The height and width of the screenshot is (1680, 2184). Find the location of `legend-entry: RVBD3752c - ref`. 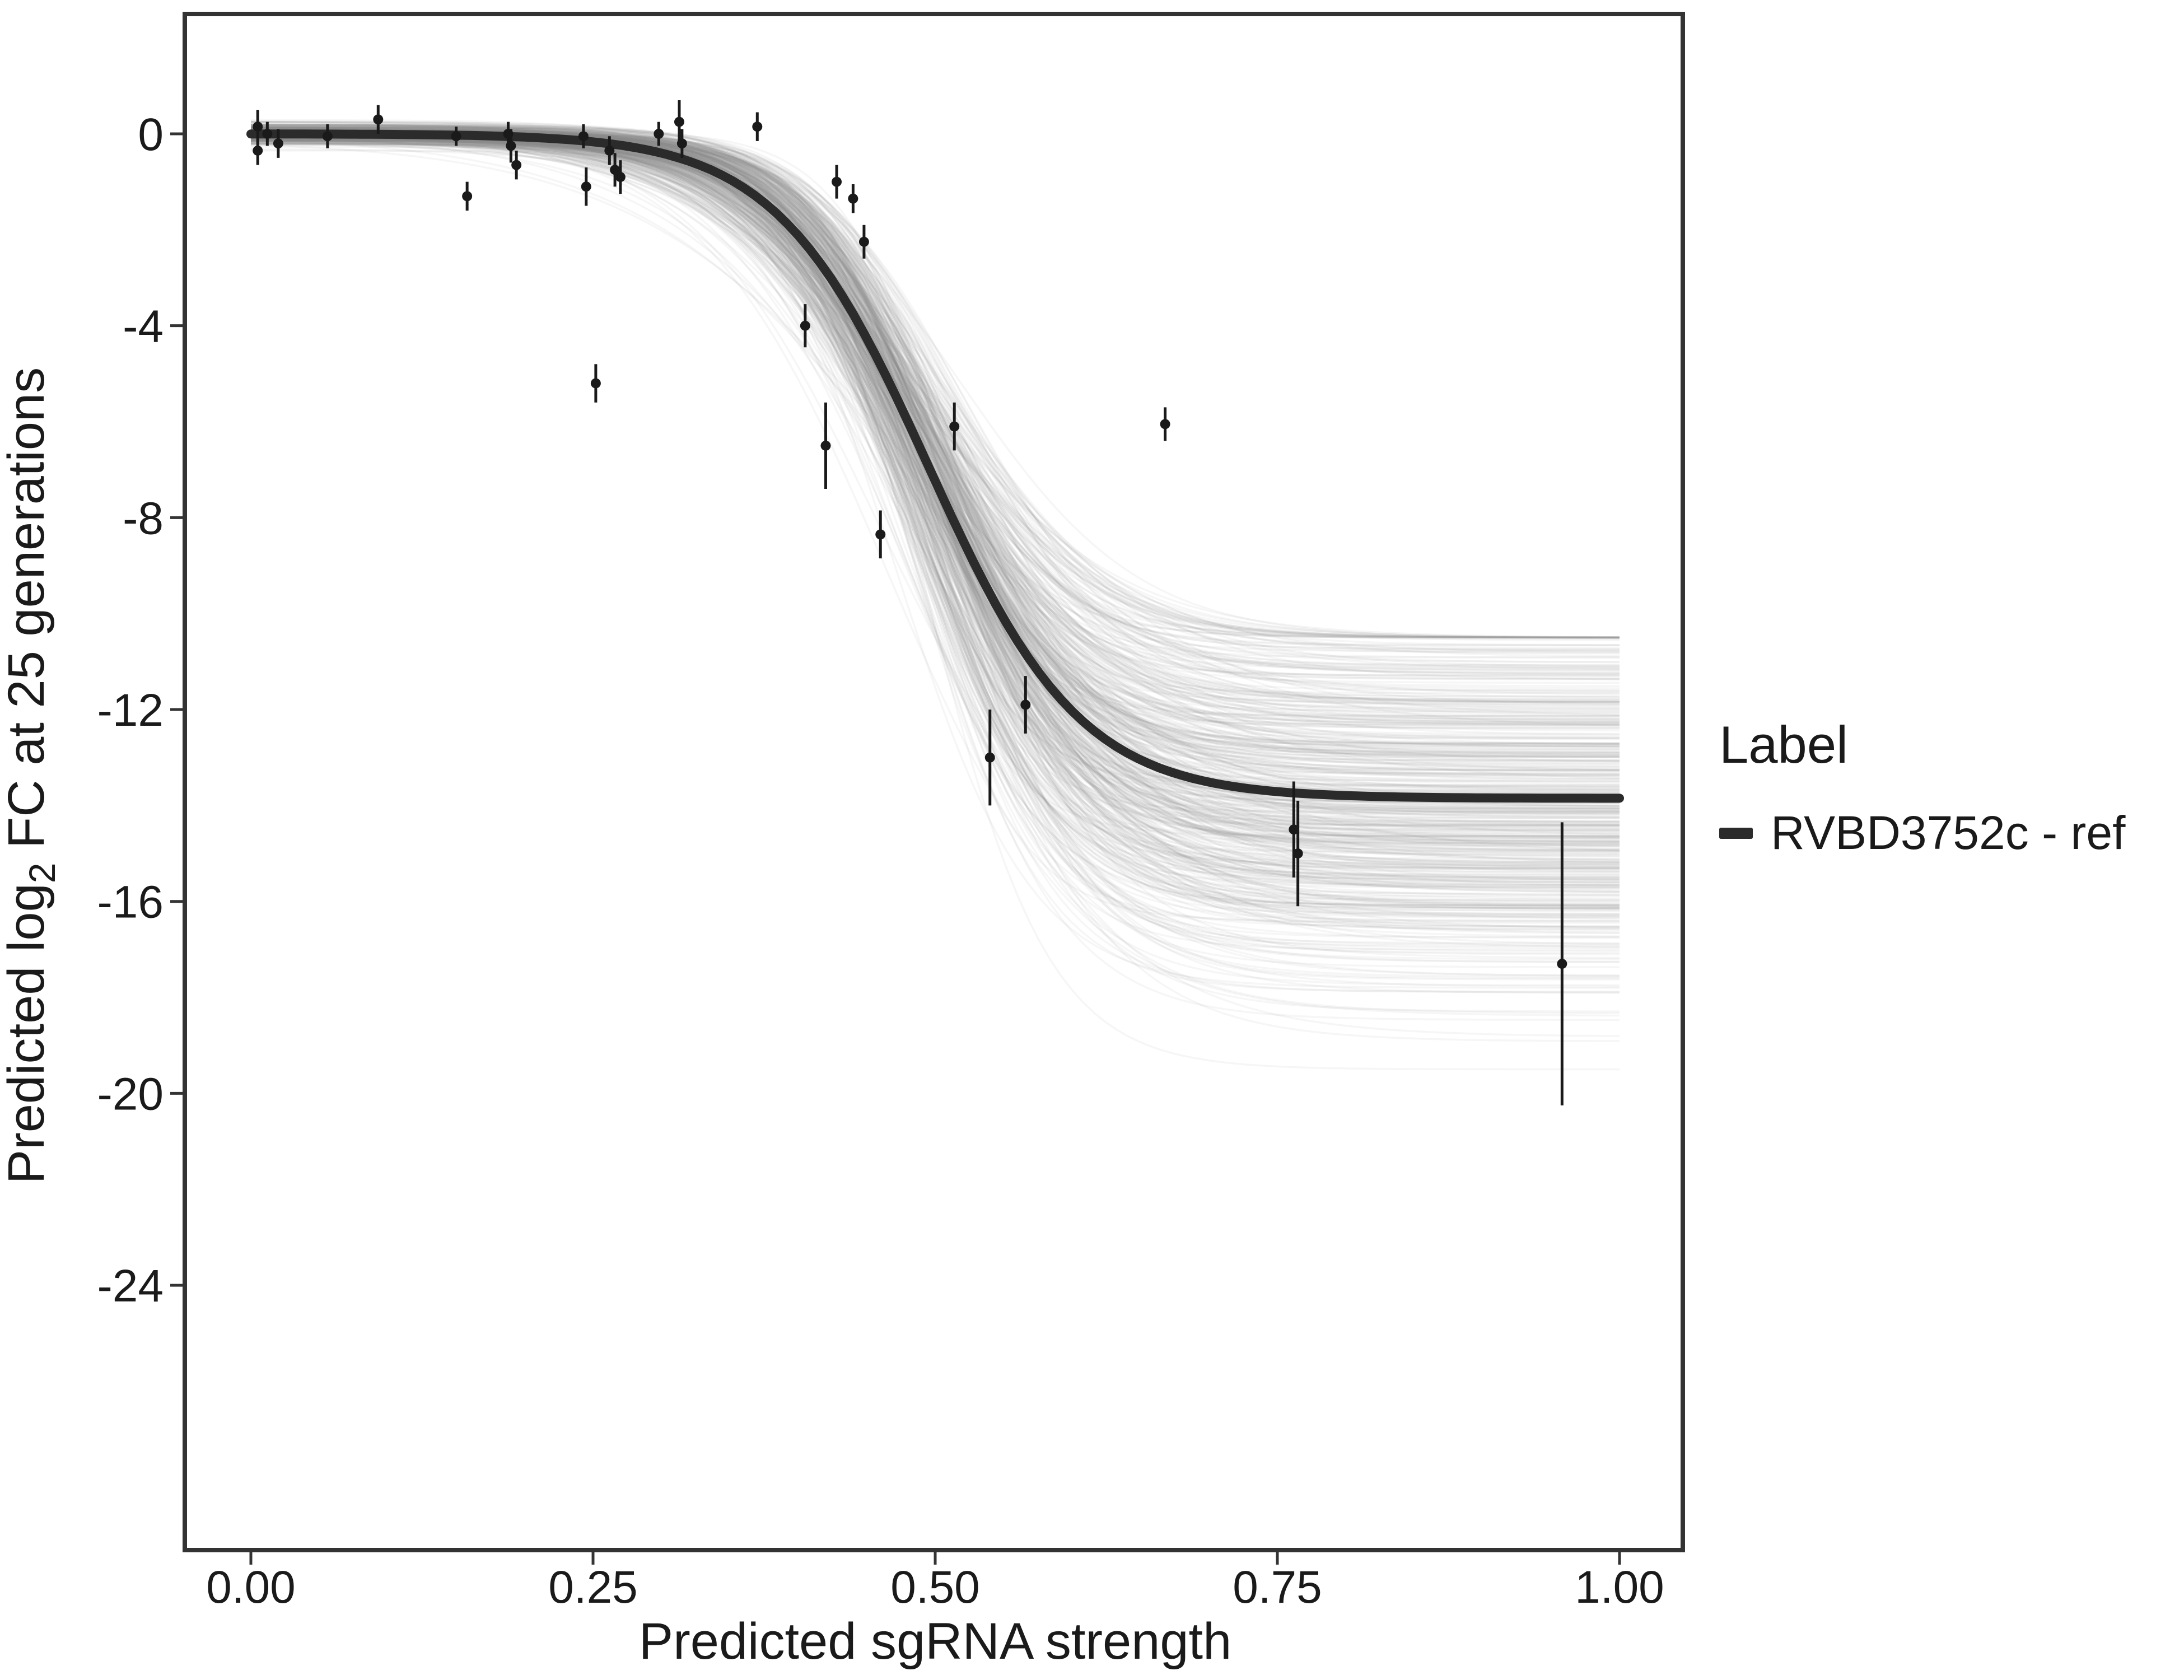

legend-entry: RVBD3752c - ref is located at coordinates (1923, 833).